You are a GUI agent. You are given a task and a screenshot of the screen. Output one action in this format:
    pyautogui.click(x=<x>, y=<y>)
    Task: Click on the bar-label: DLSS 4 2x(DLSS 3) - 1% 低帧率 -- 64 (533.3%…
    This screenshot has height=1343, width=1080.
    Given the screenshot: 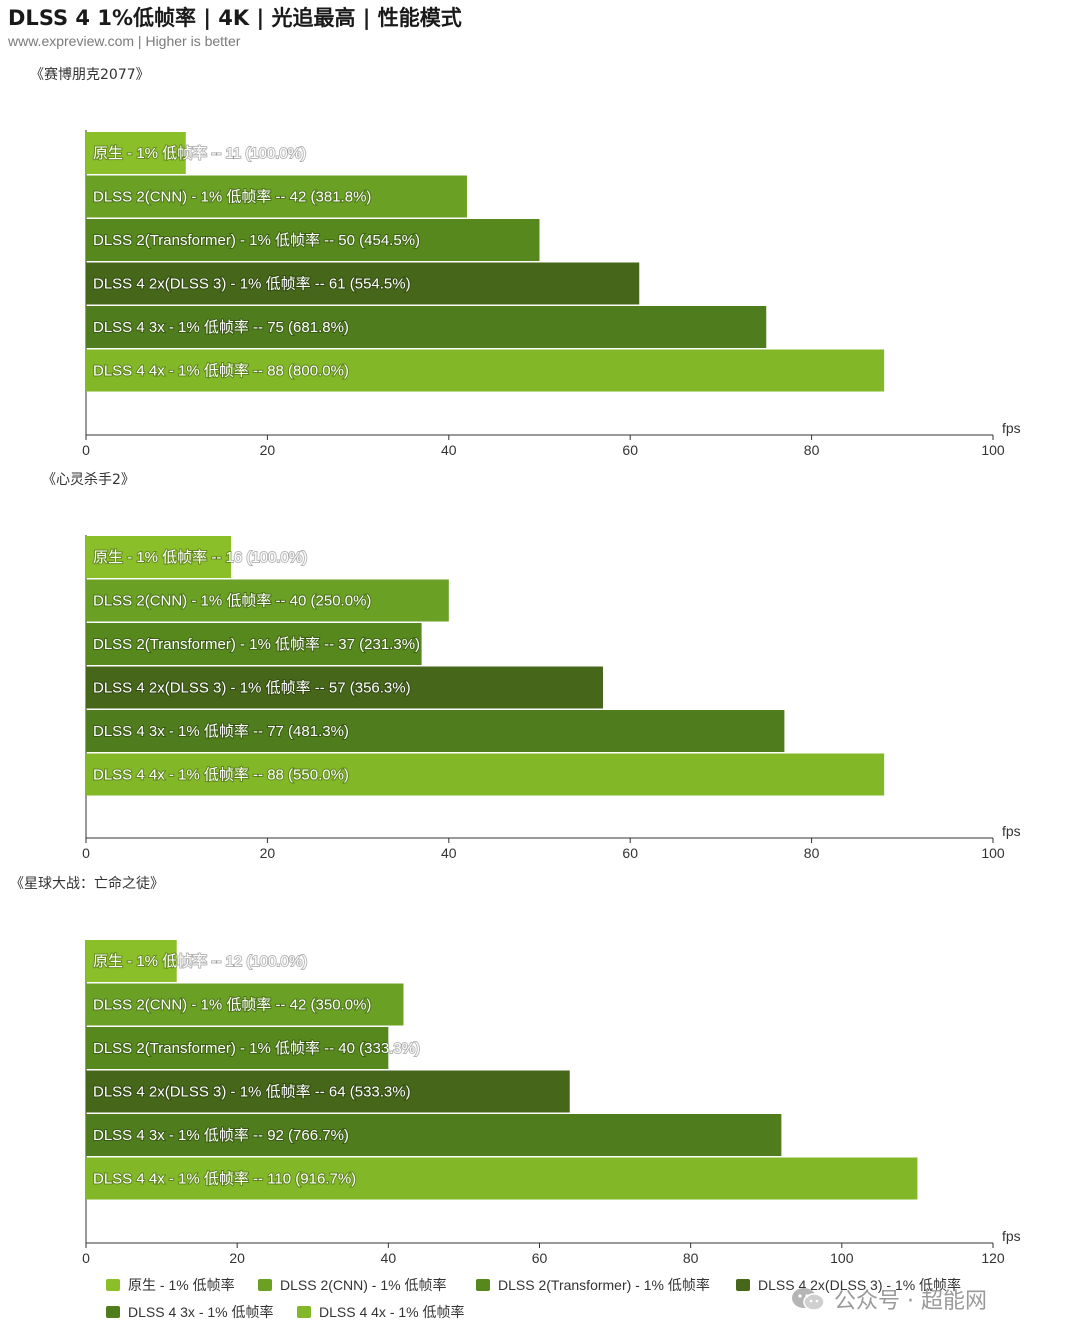 What is the action you would take?
    pyautogui.click(x=252, y=1092)
    